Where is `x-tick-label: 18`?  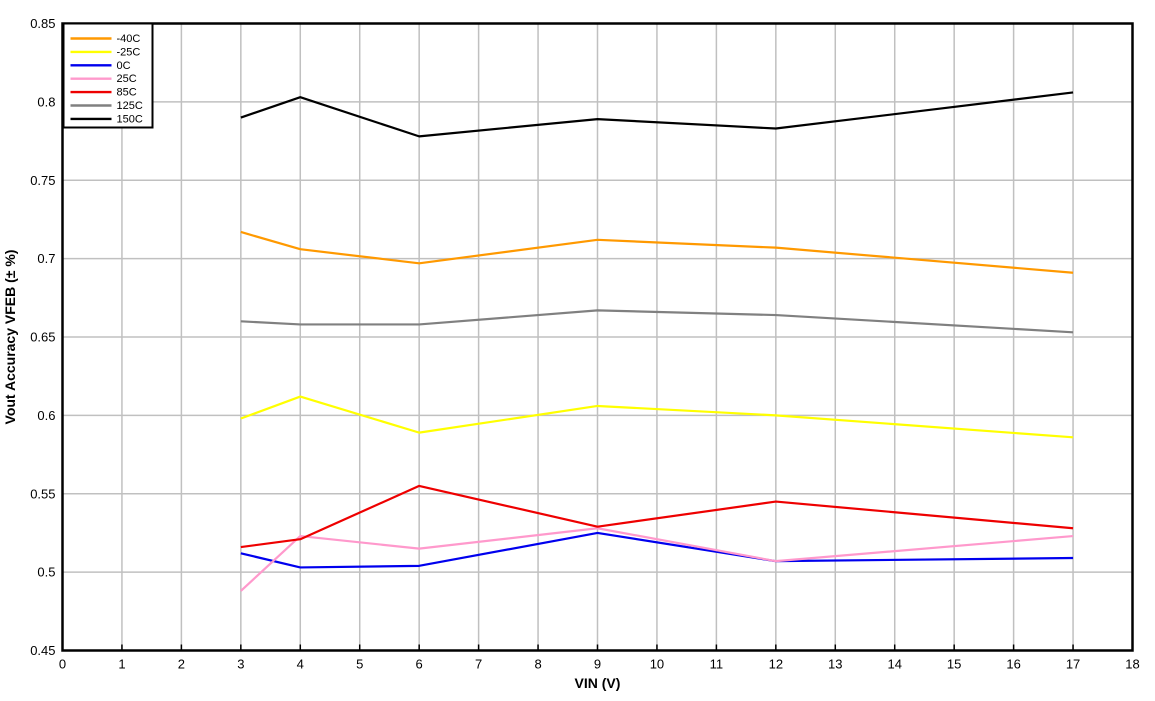
x-tick-label: 18 is located at coordinates (1132, 664).